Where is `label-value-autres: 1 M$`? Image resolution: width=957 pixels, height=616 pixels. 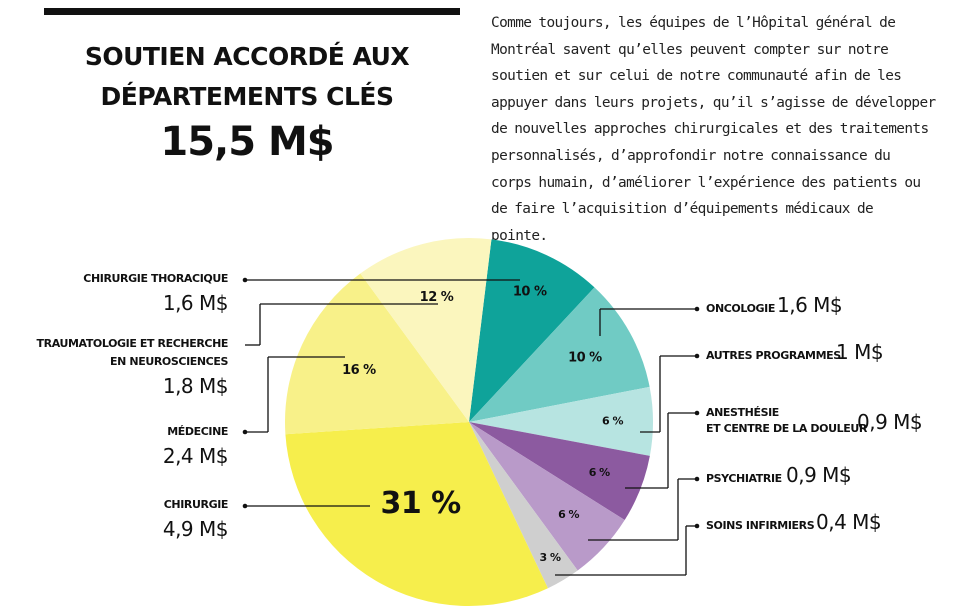 label-value-autres: 1 M$ is located at coordinates (860, 352).